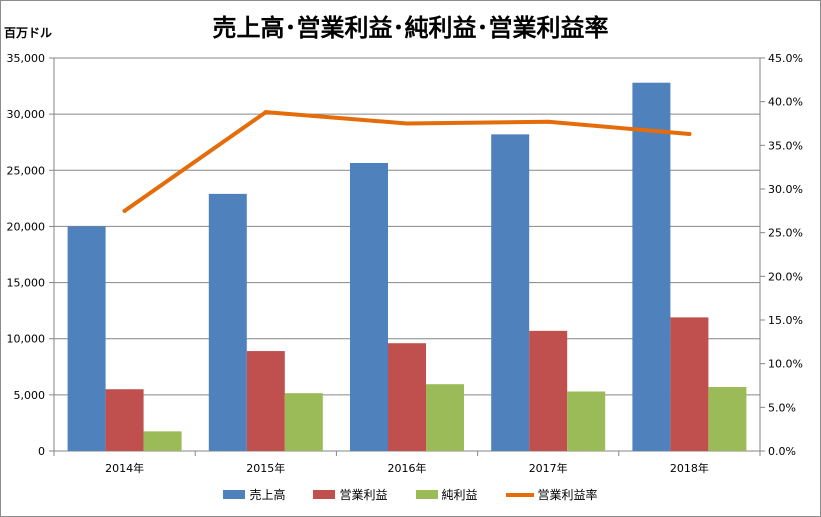  Describe the element at coordinates (785, 276) in the screenshot. I see `y-right-tick-label: 20.0%` at that location.